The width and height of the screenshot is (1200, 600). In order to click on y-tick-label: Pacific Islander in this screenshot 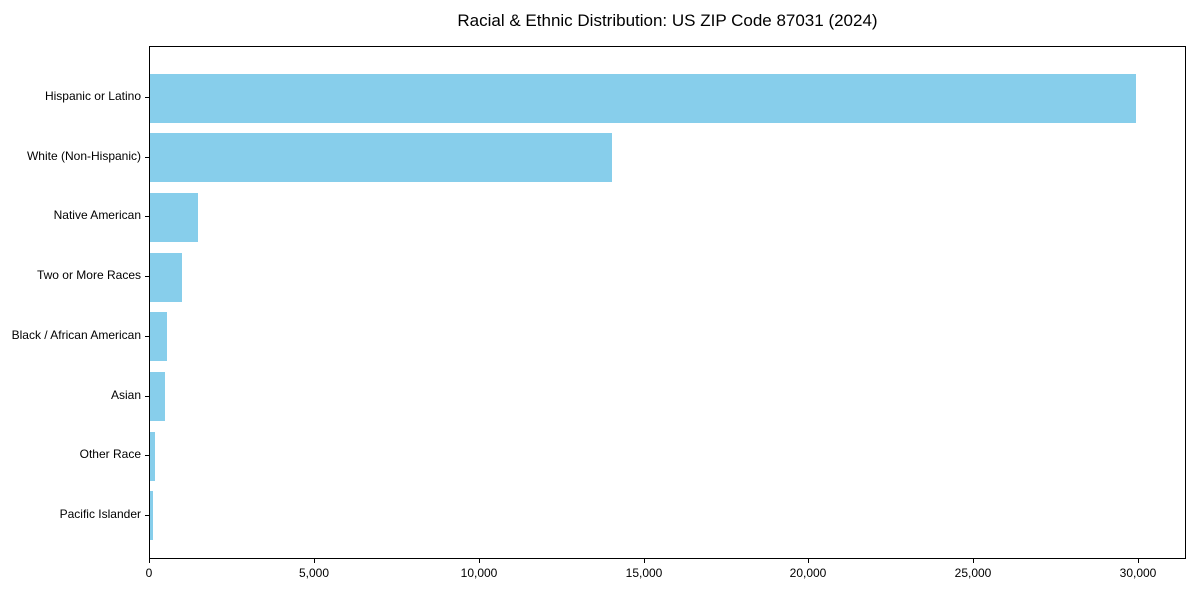, I will do `click(100, 513)`.